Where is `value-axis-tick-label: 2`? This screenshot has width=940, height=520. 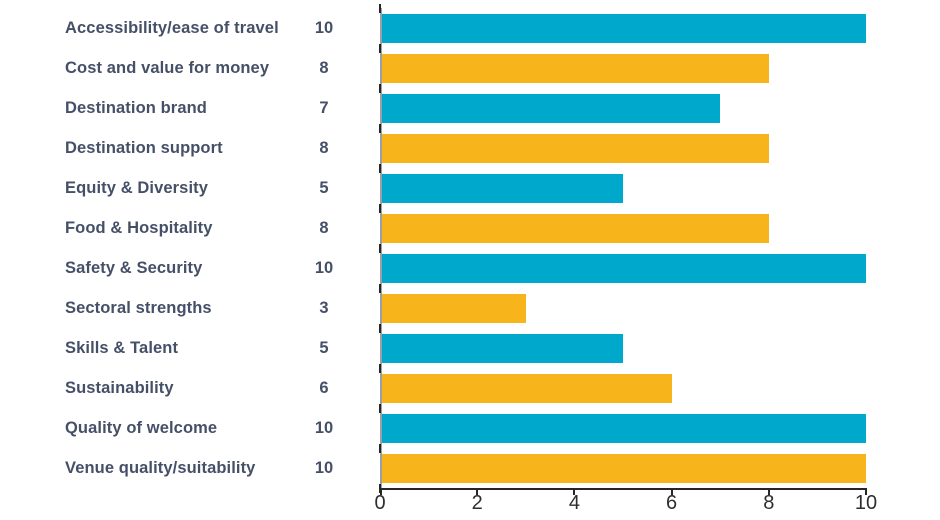
value-axis-tick-label: 2 is located at coordinates (477, 503).